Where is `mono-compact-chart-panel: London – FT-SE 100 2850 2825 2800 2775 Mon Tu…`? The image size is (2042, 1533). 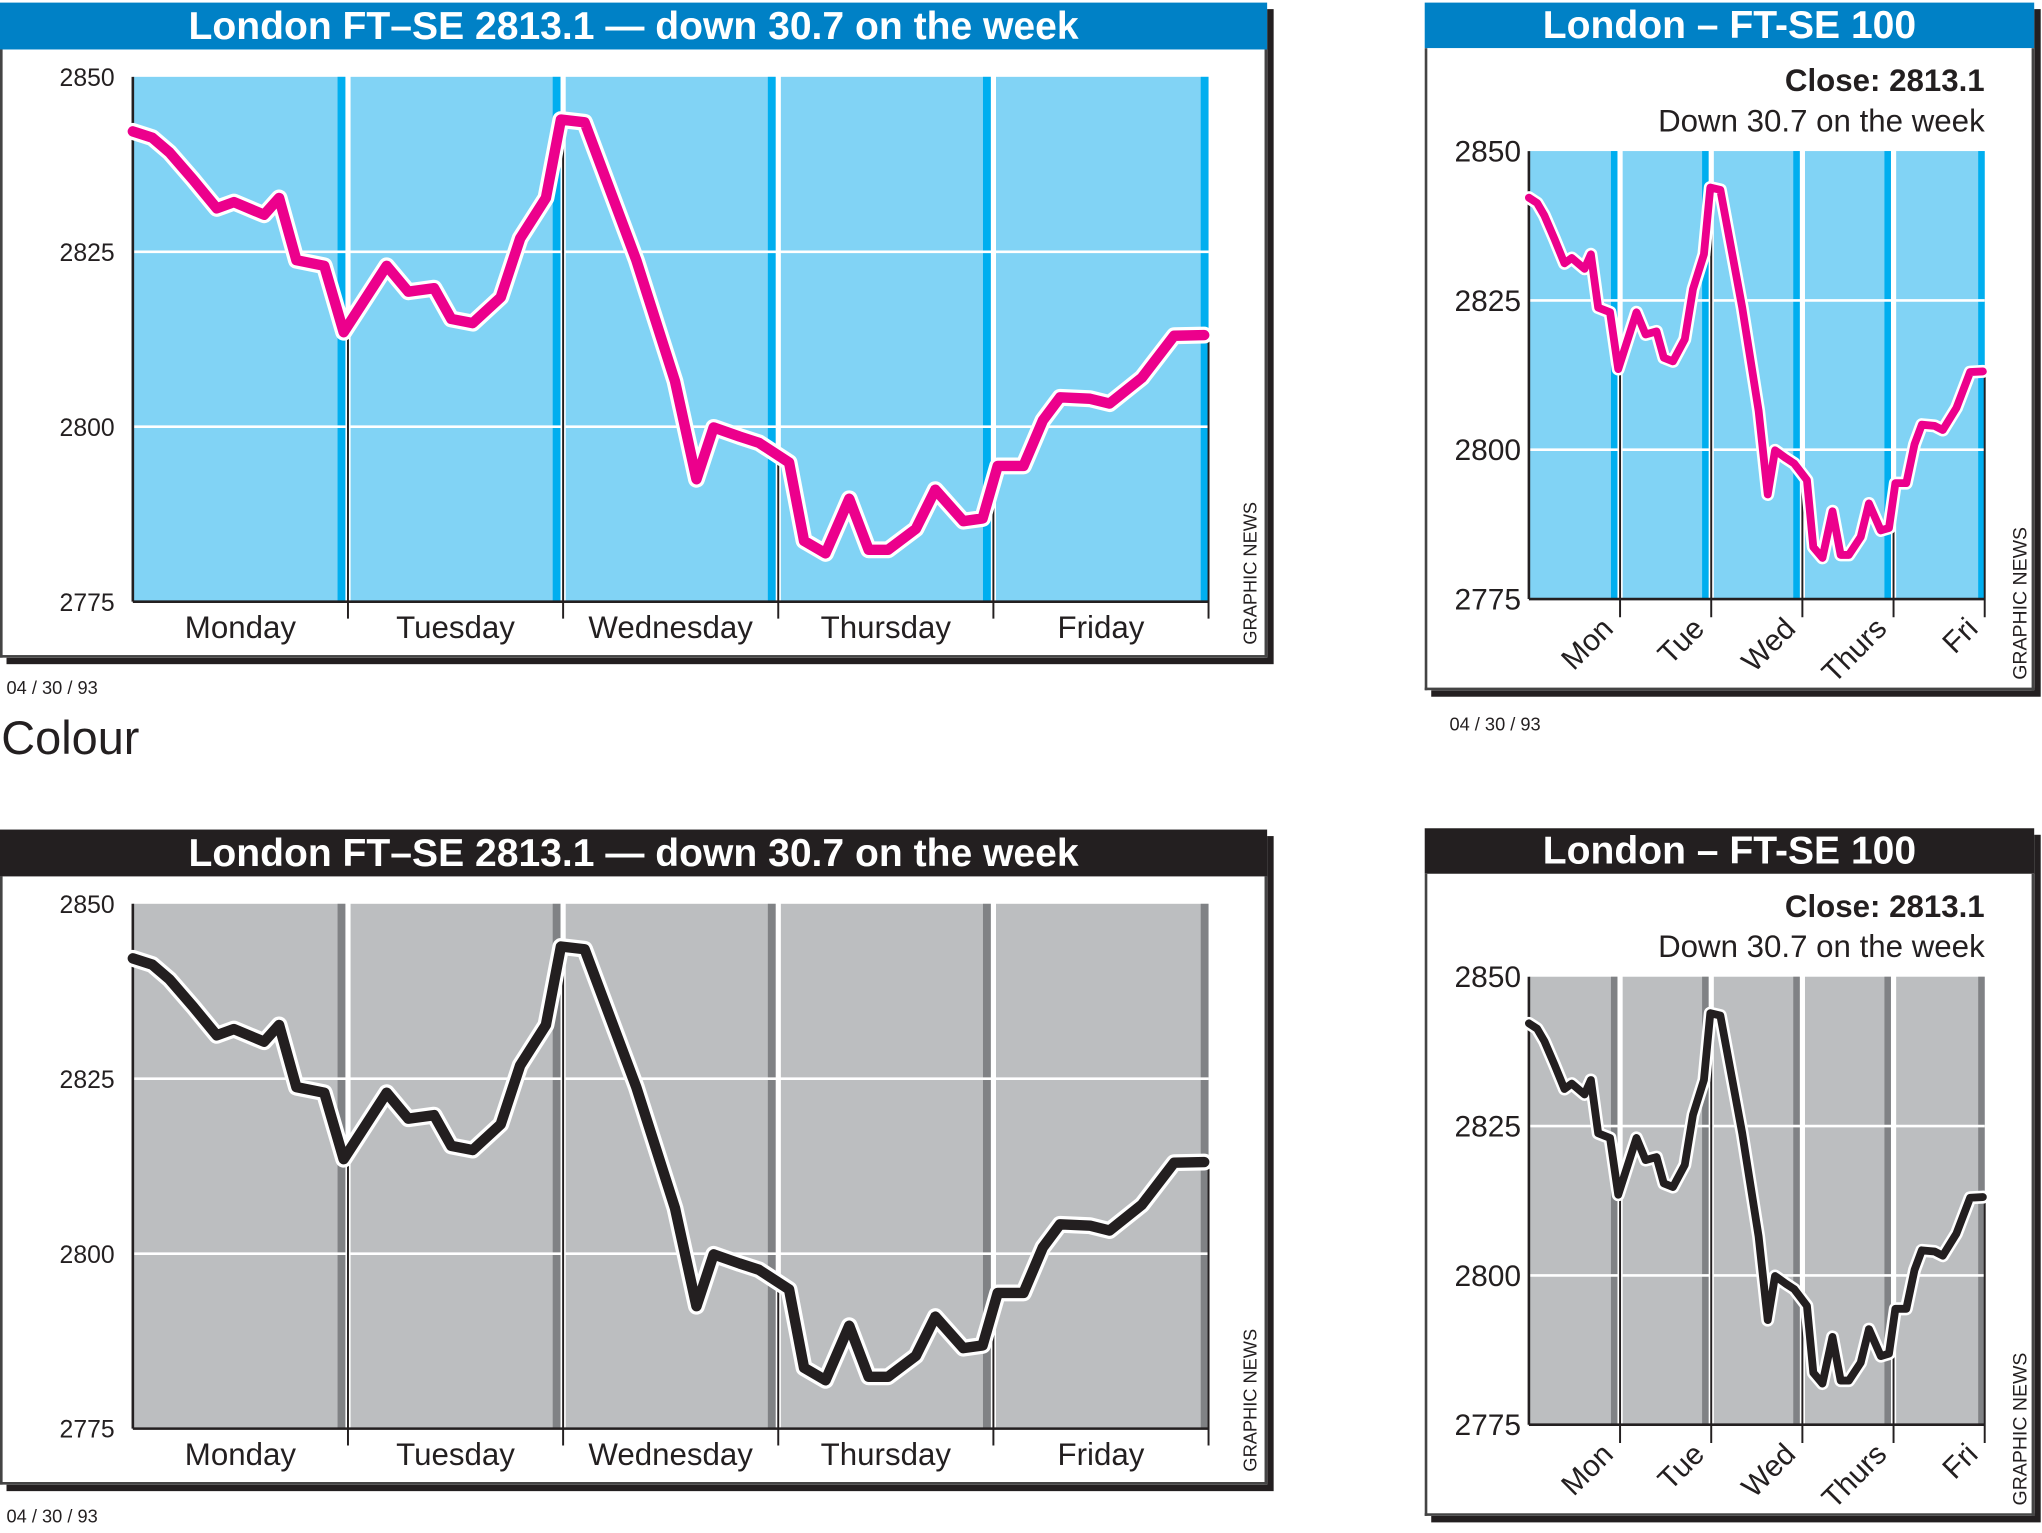 mono-compact-chart-panel: London – FT-SE 100 2850 2825 2800 2775 Mon Tu… is located at coordinates (1729, 1172).